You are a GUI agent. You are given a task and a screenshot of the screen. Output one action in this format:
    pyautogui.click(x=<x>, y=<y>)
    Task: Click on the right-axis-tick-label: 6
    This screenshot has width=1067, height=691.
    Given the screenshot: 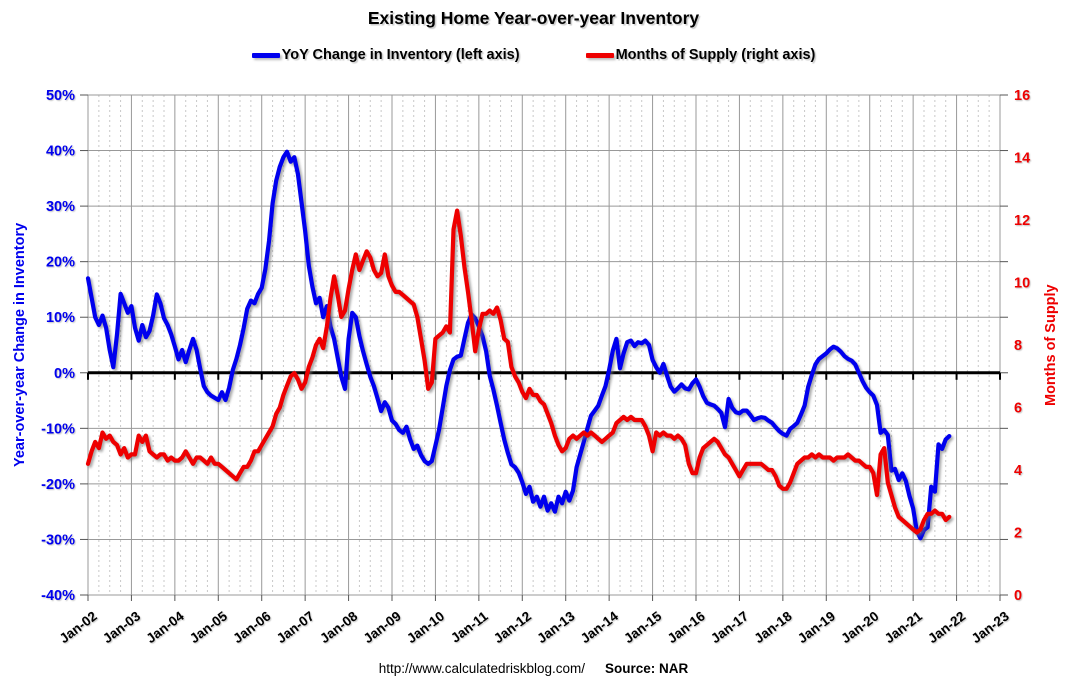 What is the action you would take?
    pyautogui.click(x=1018, y=409)
    